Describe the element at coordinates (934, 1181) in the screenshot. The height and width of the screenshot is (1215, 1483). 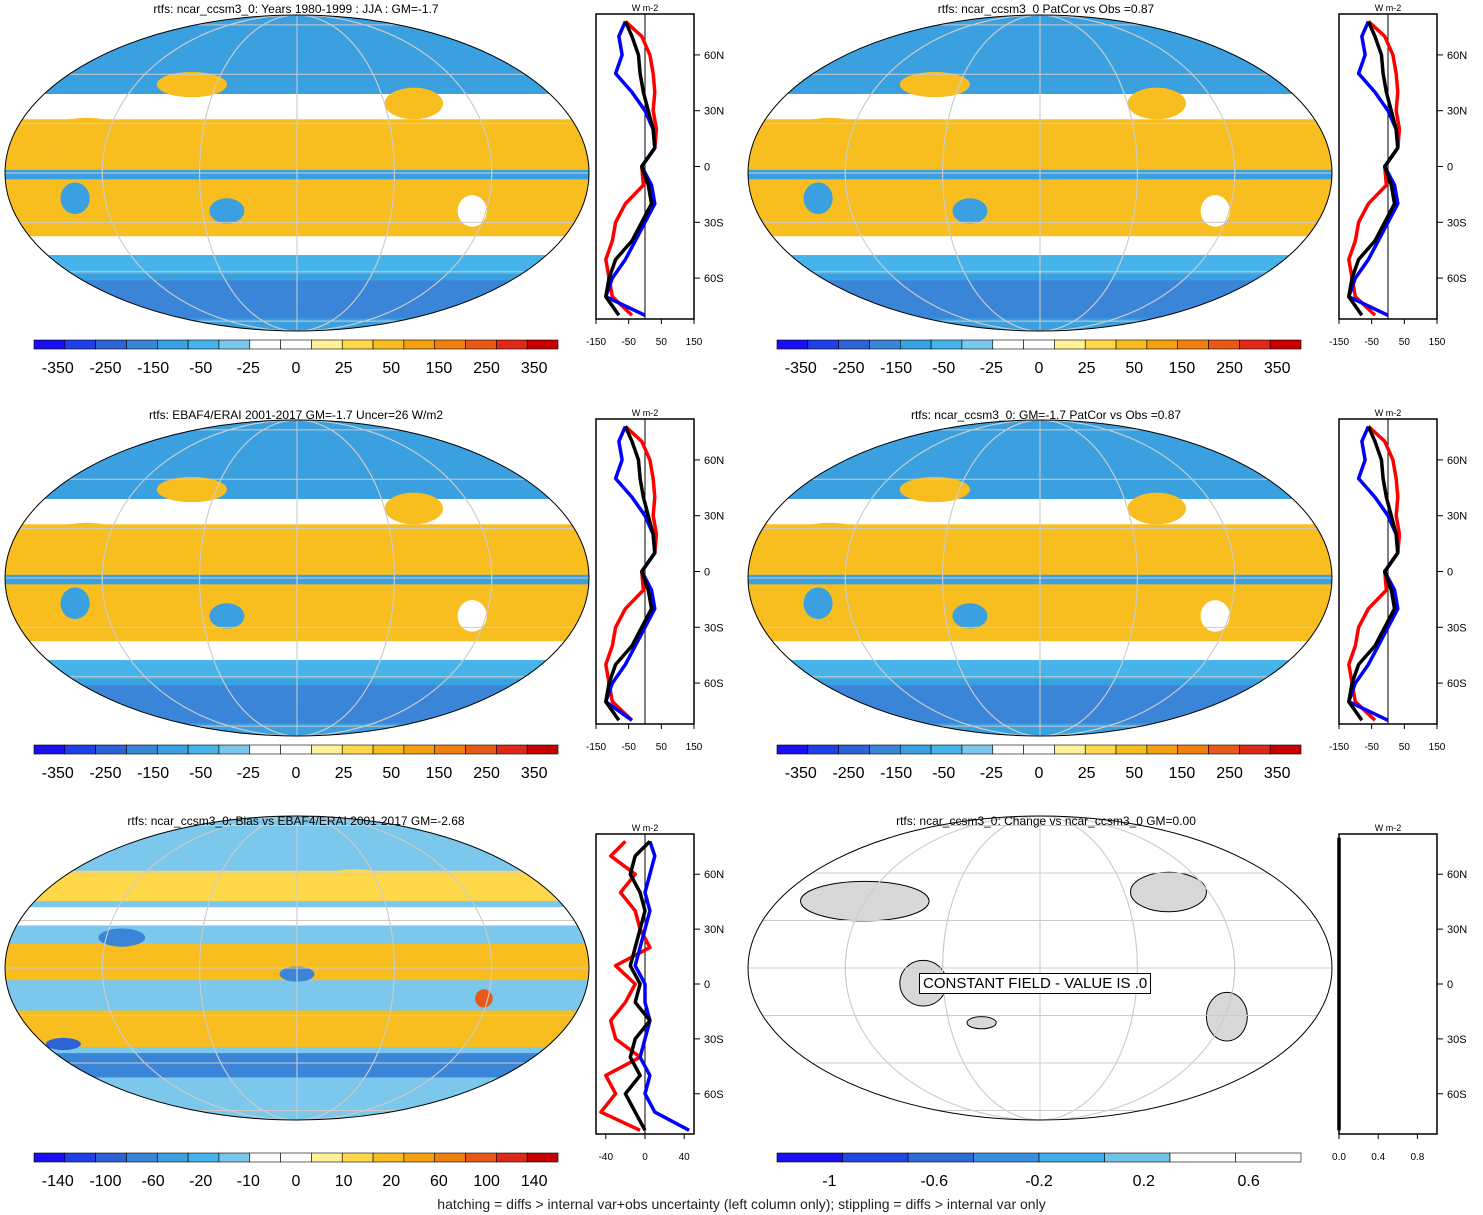
I see `colorbar-tick-label: -0.6` at that location.